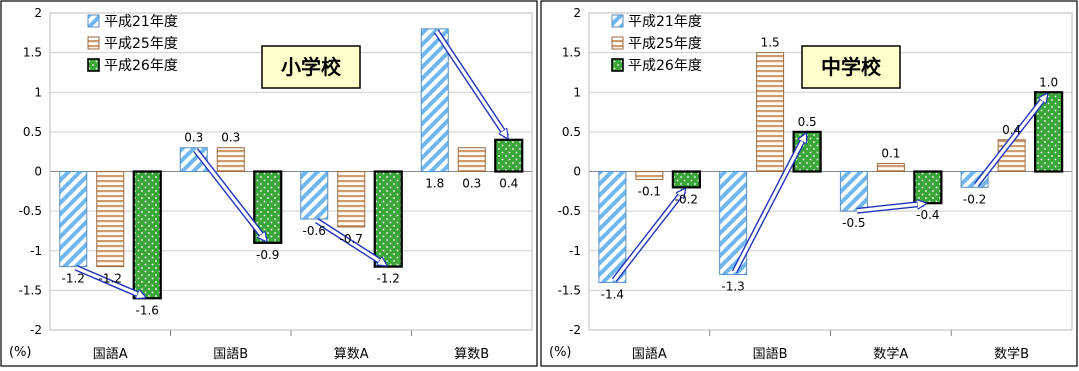 Image resolution: width=1079 pixels, height=371 pixels. What do you see at coordinates (612, 294) in the screenshot?
I see `data-label: -1.4` at bounding box center [612, 294].